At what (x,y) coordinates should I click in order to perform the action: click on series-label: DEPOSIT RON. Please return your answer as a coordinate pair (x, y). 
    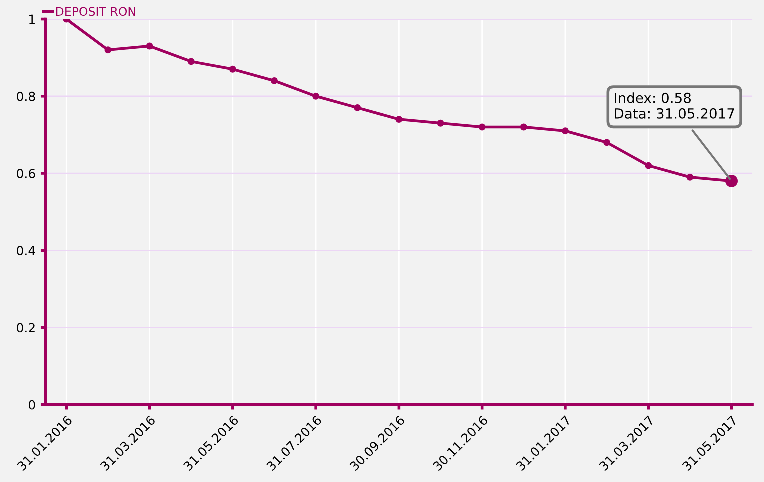
    Looking at the image, I should click on (96, 11).